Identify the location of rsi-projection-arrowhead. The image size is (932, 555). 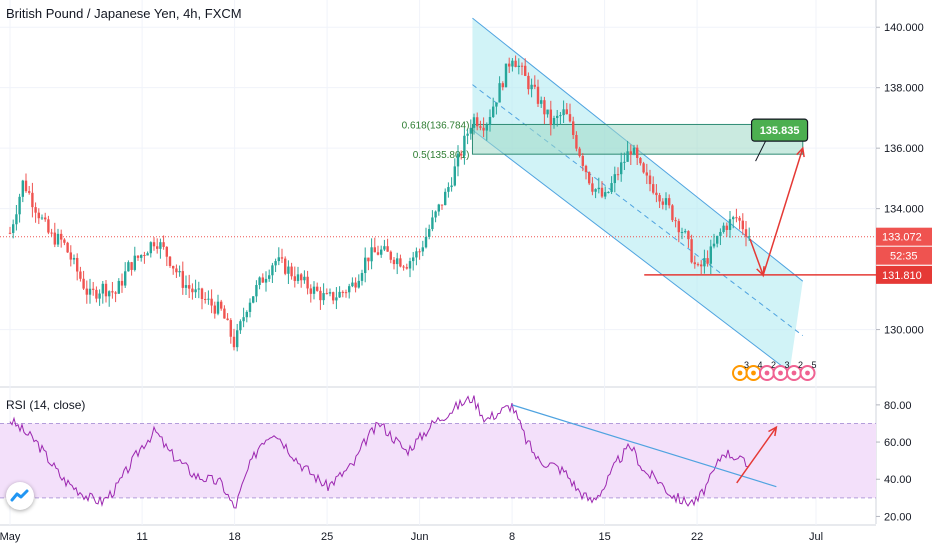
(773, 431).